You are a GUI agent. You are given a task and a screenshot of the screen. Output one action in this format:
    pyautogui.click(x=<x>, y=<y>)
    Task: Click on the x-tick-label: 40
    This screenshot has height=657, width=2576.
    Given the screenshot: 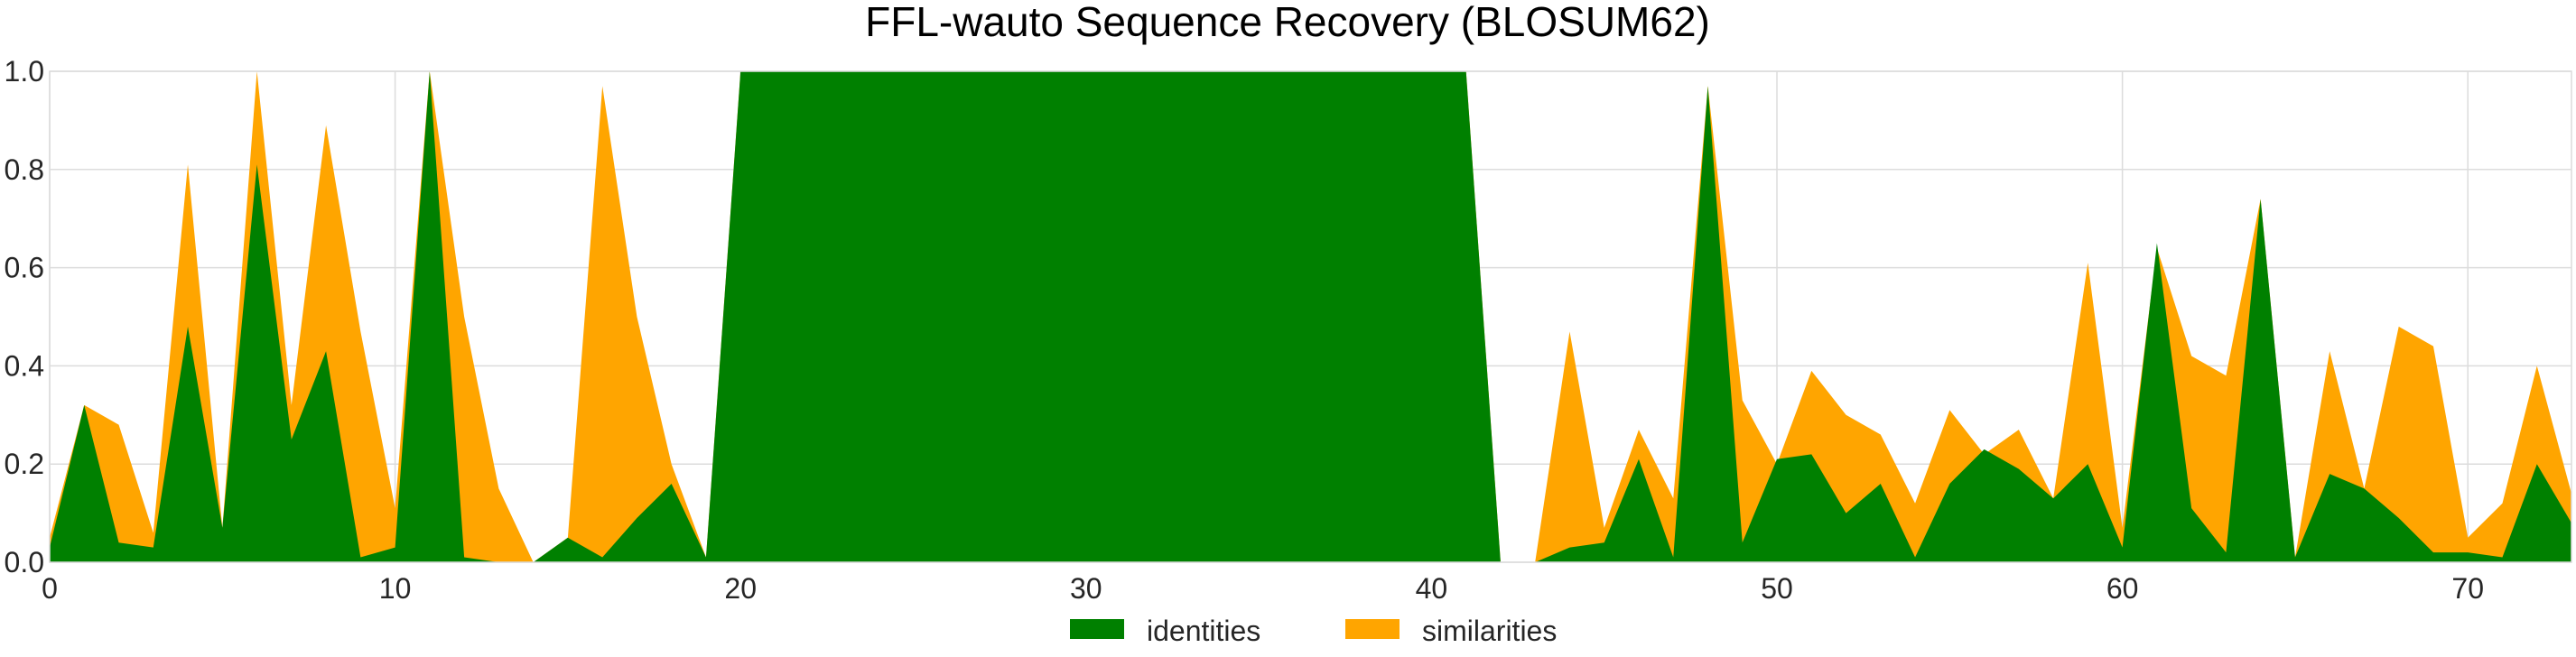 What is the action you would take?
    pyautogui.click(x=1432, y=588)
    